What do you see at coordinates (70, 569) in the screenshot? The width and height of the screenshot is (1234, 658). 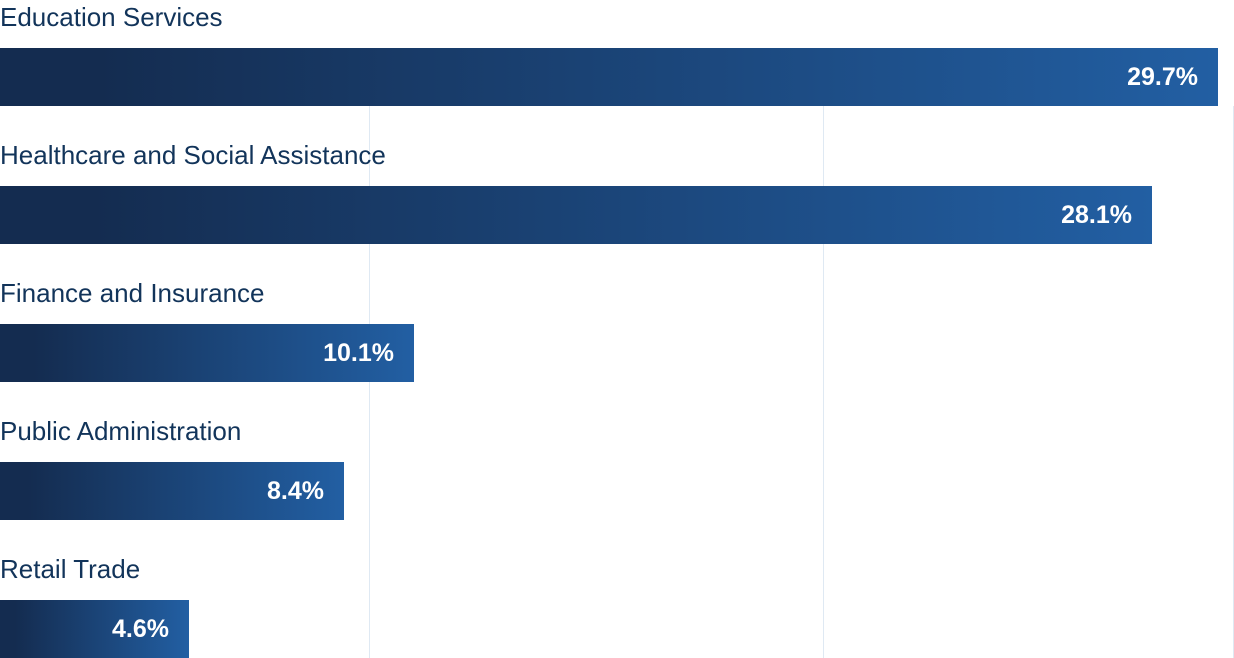 I see `category-label: Retail Trade` at bounding box center [70, 569].